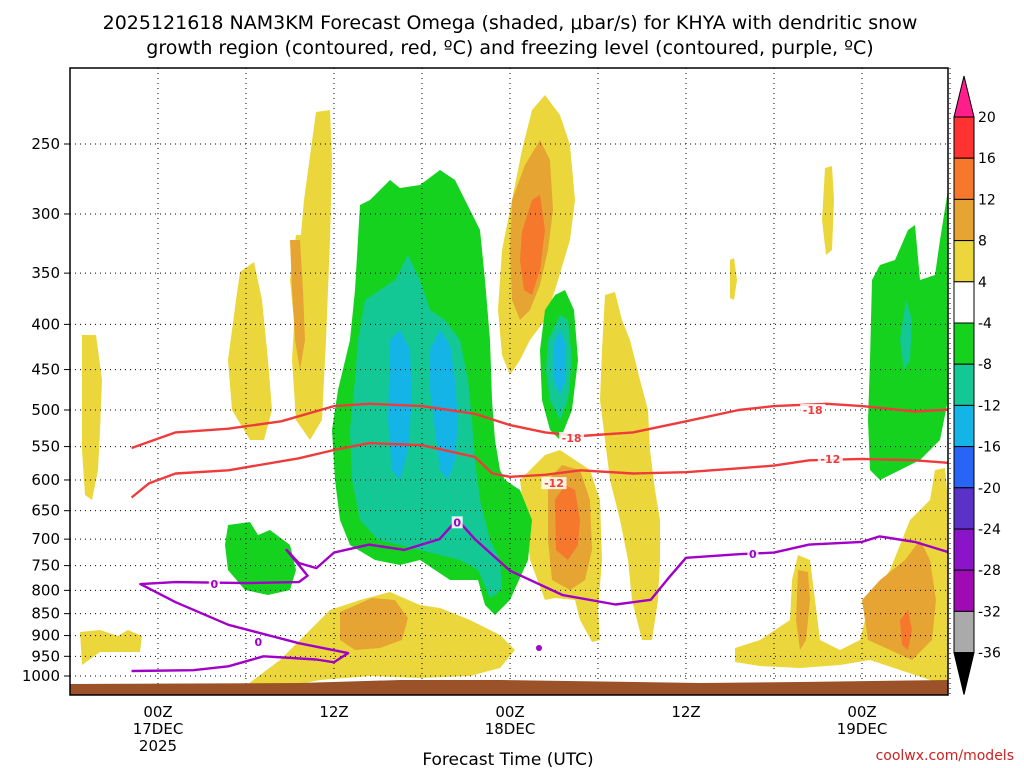  I want to click on x-axis-title: Forecast Time (UTC), so click(507, 759).